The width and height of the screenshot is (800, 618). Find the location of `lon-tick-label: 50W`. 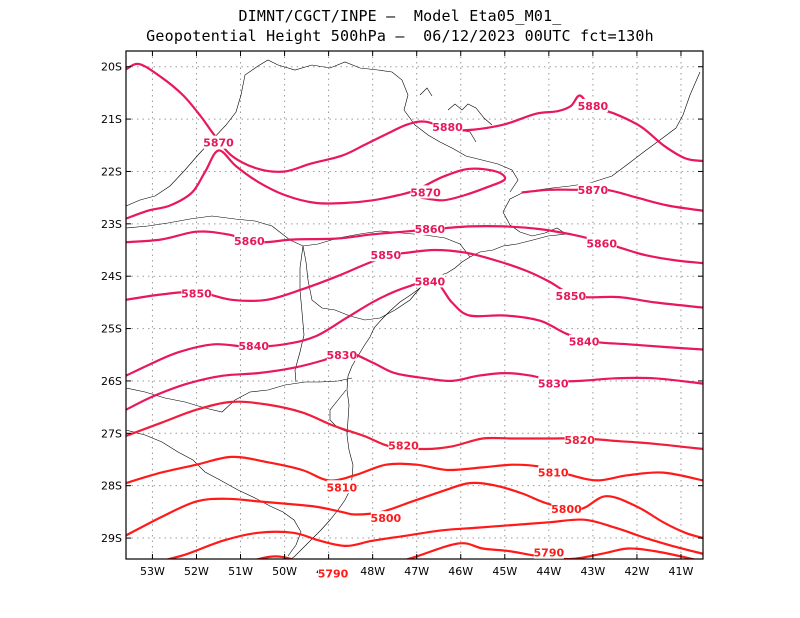

lon-tick-label: 50W is located at coordinates (284, 571).